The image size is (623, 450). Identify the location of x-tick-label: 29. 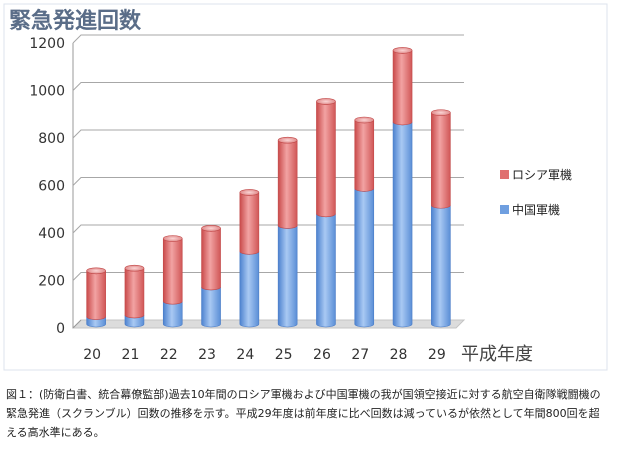
(437, 355).